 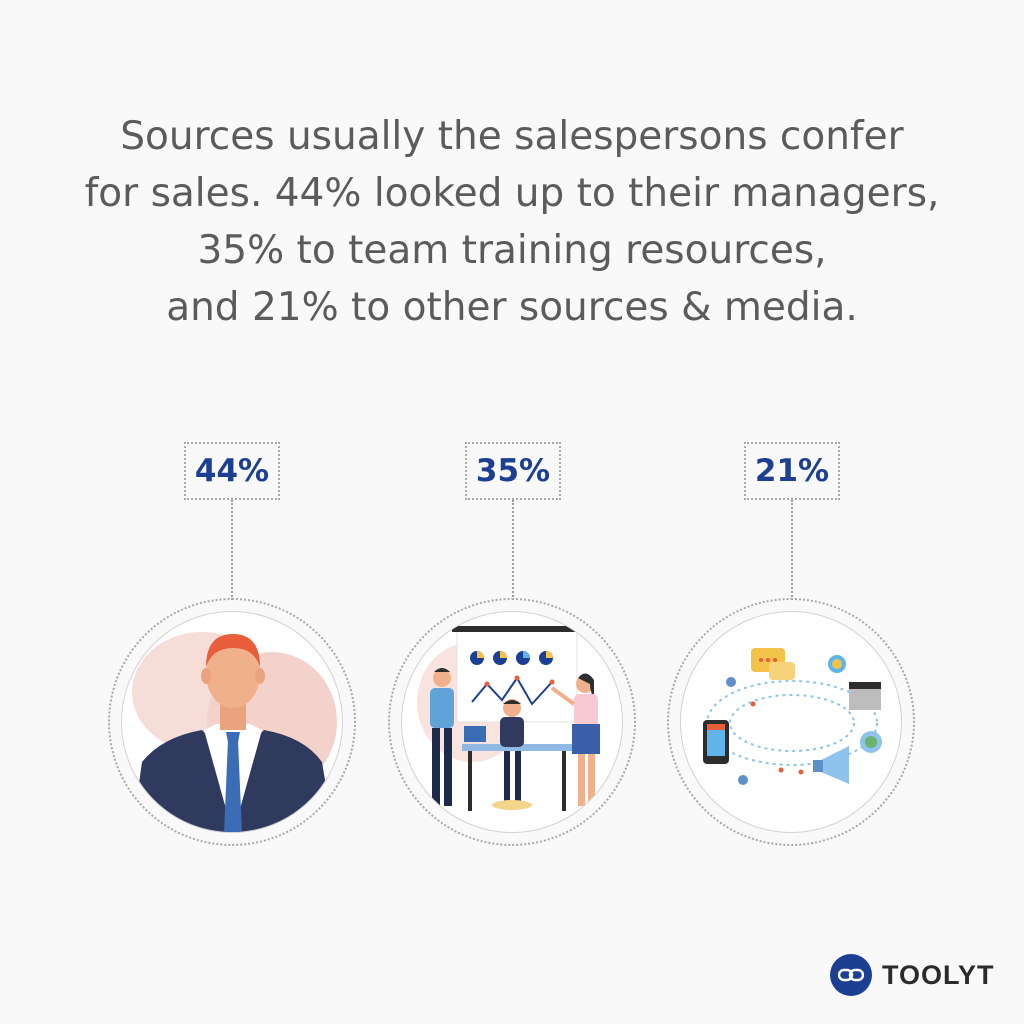 What do you see at coordinates (232, 471) in the screenshot?
I see `stat-badge-managers: 44%` at bounding box center [232, 471].